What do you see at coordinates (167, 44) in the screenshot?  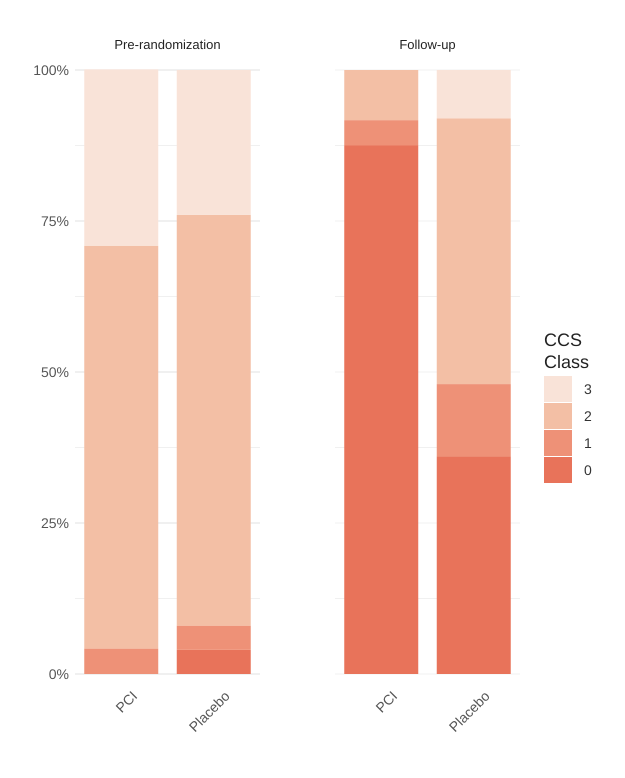 I see `chart-title: Pre-randomization` at bounding box center [167, 44].